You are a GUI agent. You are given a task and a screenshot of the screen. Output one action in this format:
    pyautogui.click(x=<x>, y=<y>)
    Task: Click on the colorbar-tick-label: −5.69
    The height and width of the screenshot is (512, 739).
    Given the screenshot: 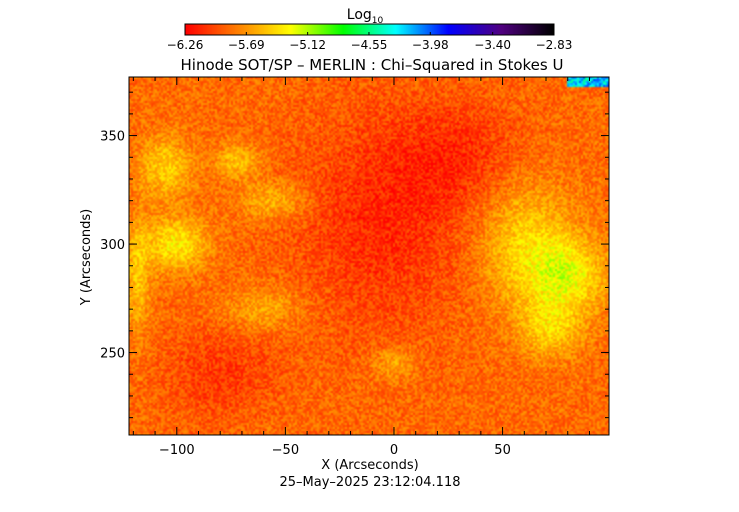 What is the action you would take?
    pyautogui.click(x=246, y=45)
    